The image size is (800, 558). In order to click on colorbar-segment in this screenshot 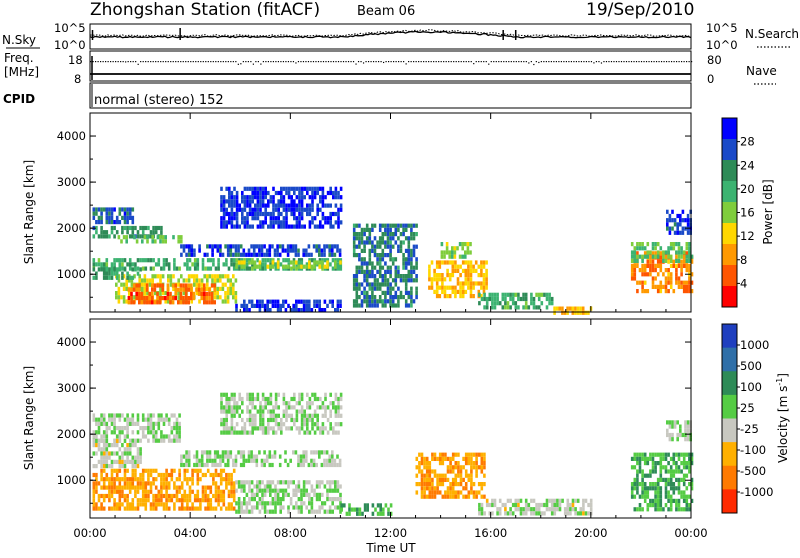, I will do `click(729, 336)`.